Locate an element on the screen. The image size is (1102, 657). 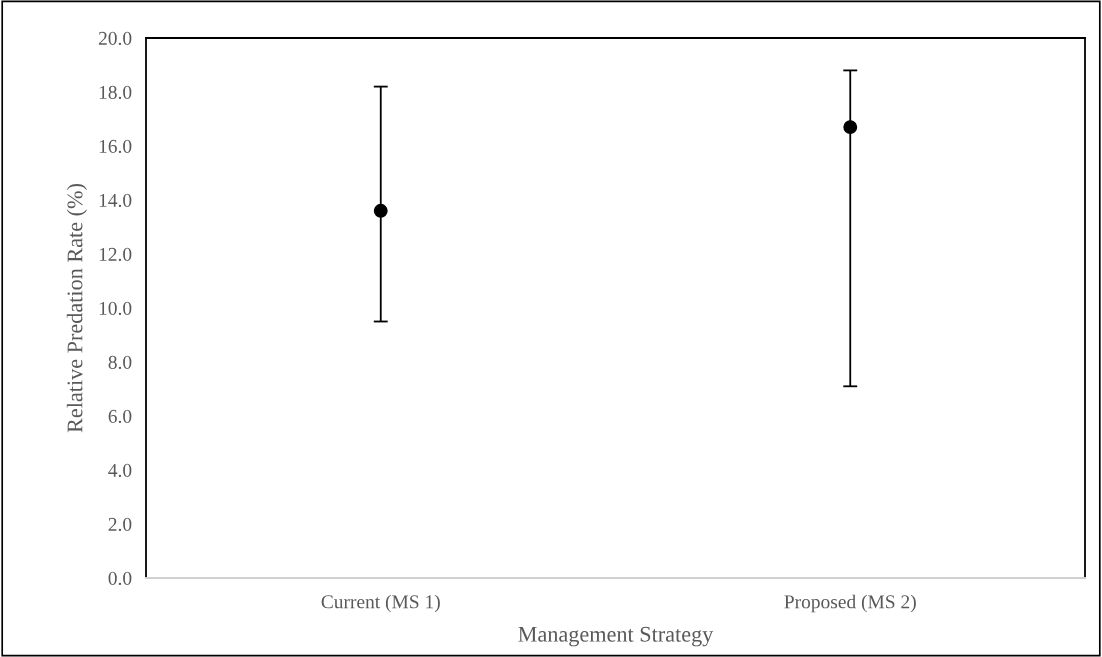
y-tick-label: 0.0 is located at coordinates (120, 578).